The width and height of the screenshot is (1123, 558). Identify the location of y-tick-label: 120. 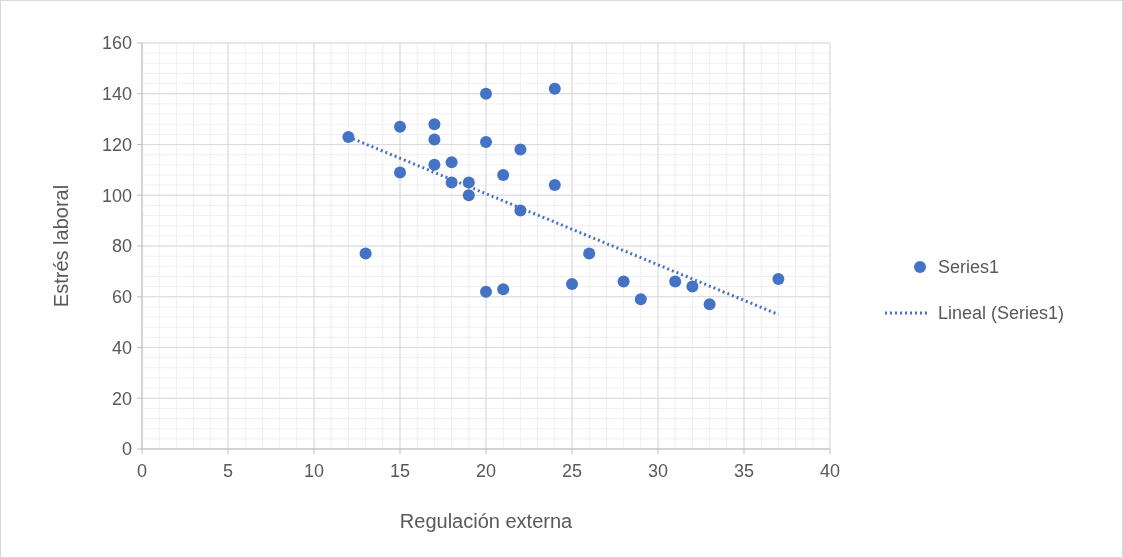
(116, 144).